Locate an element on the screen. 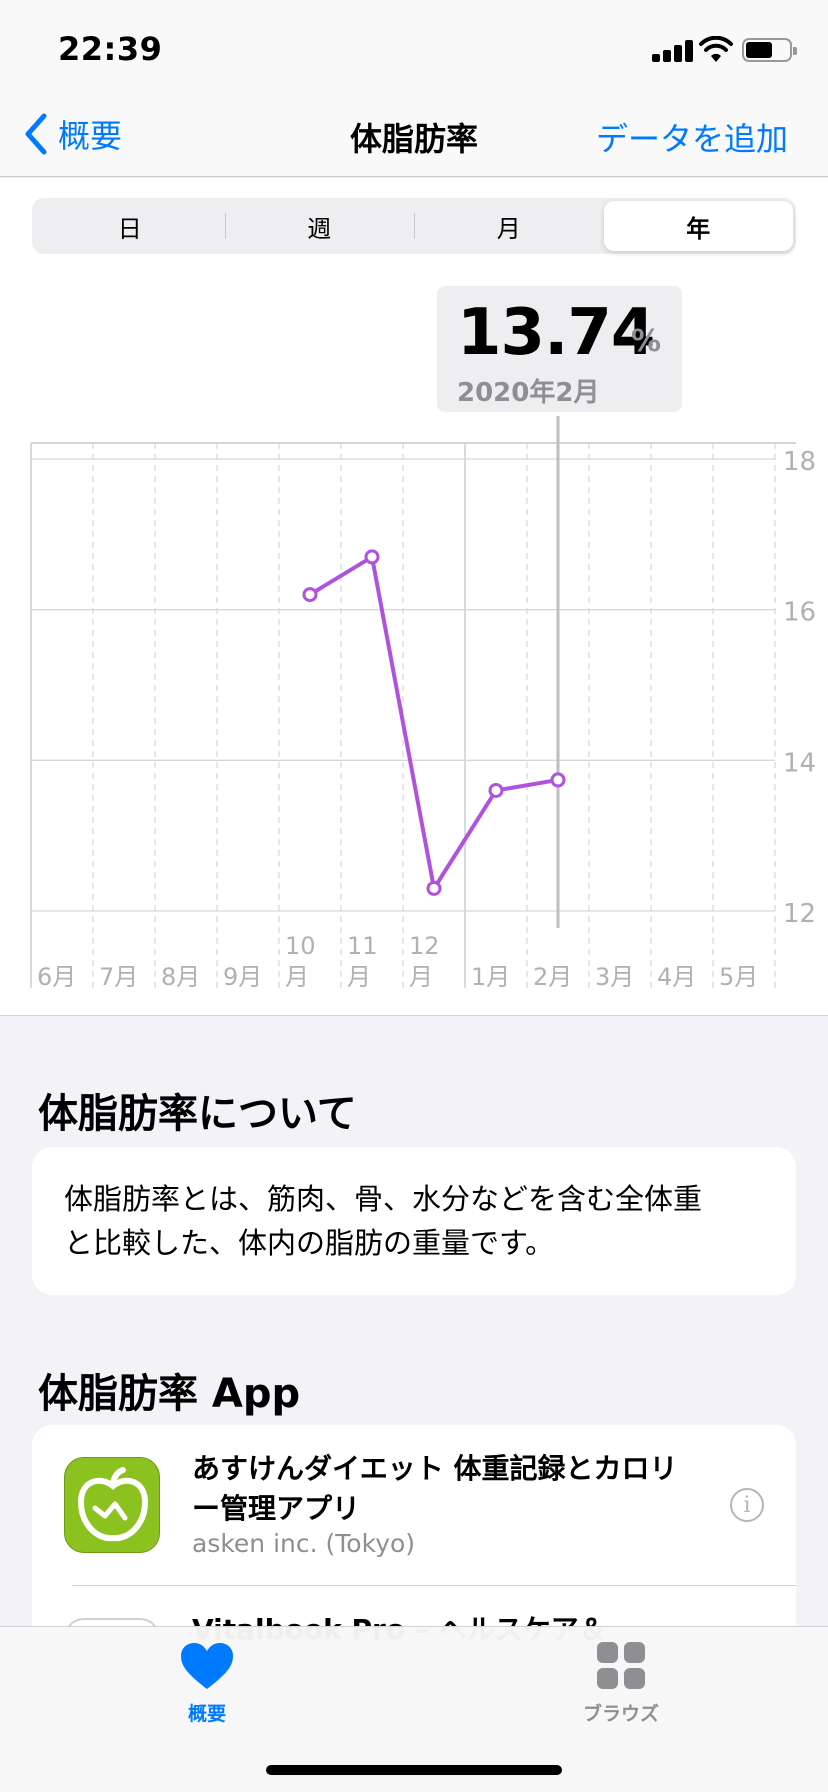 The width and height of the screenshot is (828, 1792). divider is located at coordinates (434, 1585).